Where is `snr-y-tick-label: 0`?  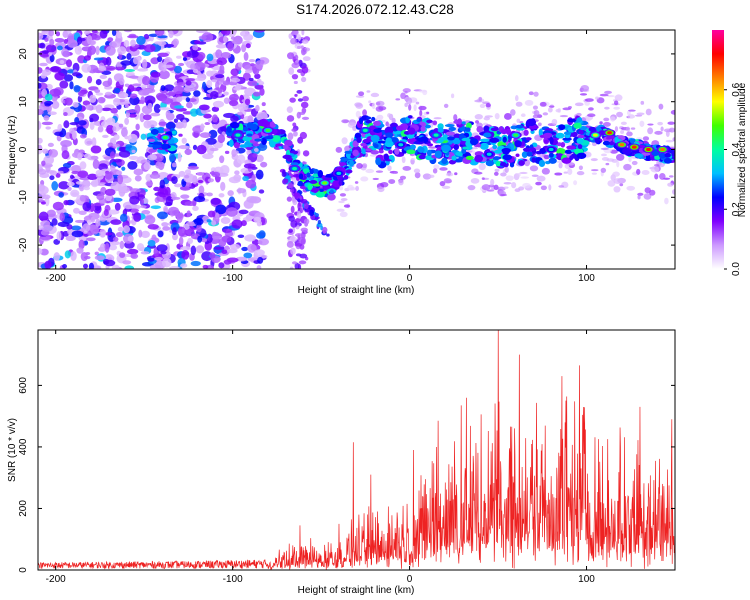
snr-y-tick-label: 0 is located at coordinates (23, 570).